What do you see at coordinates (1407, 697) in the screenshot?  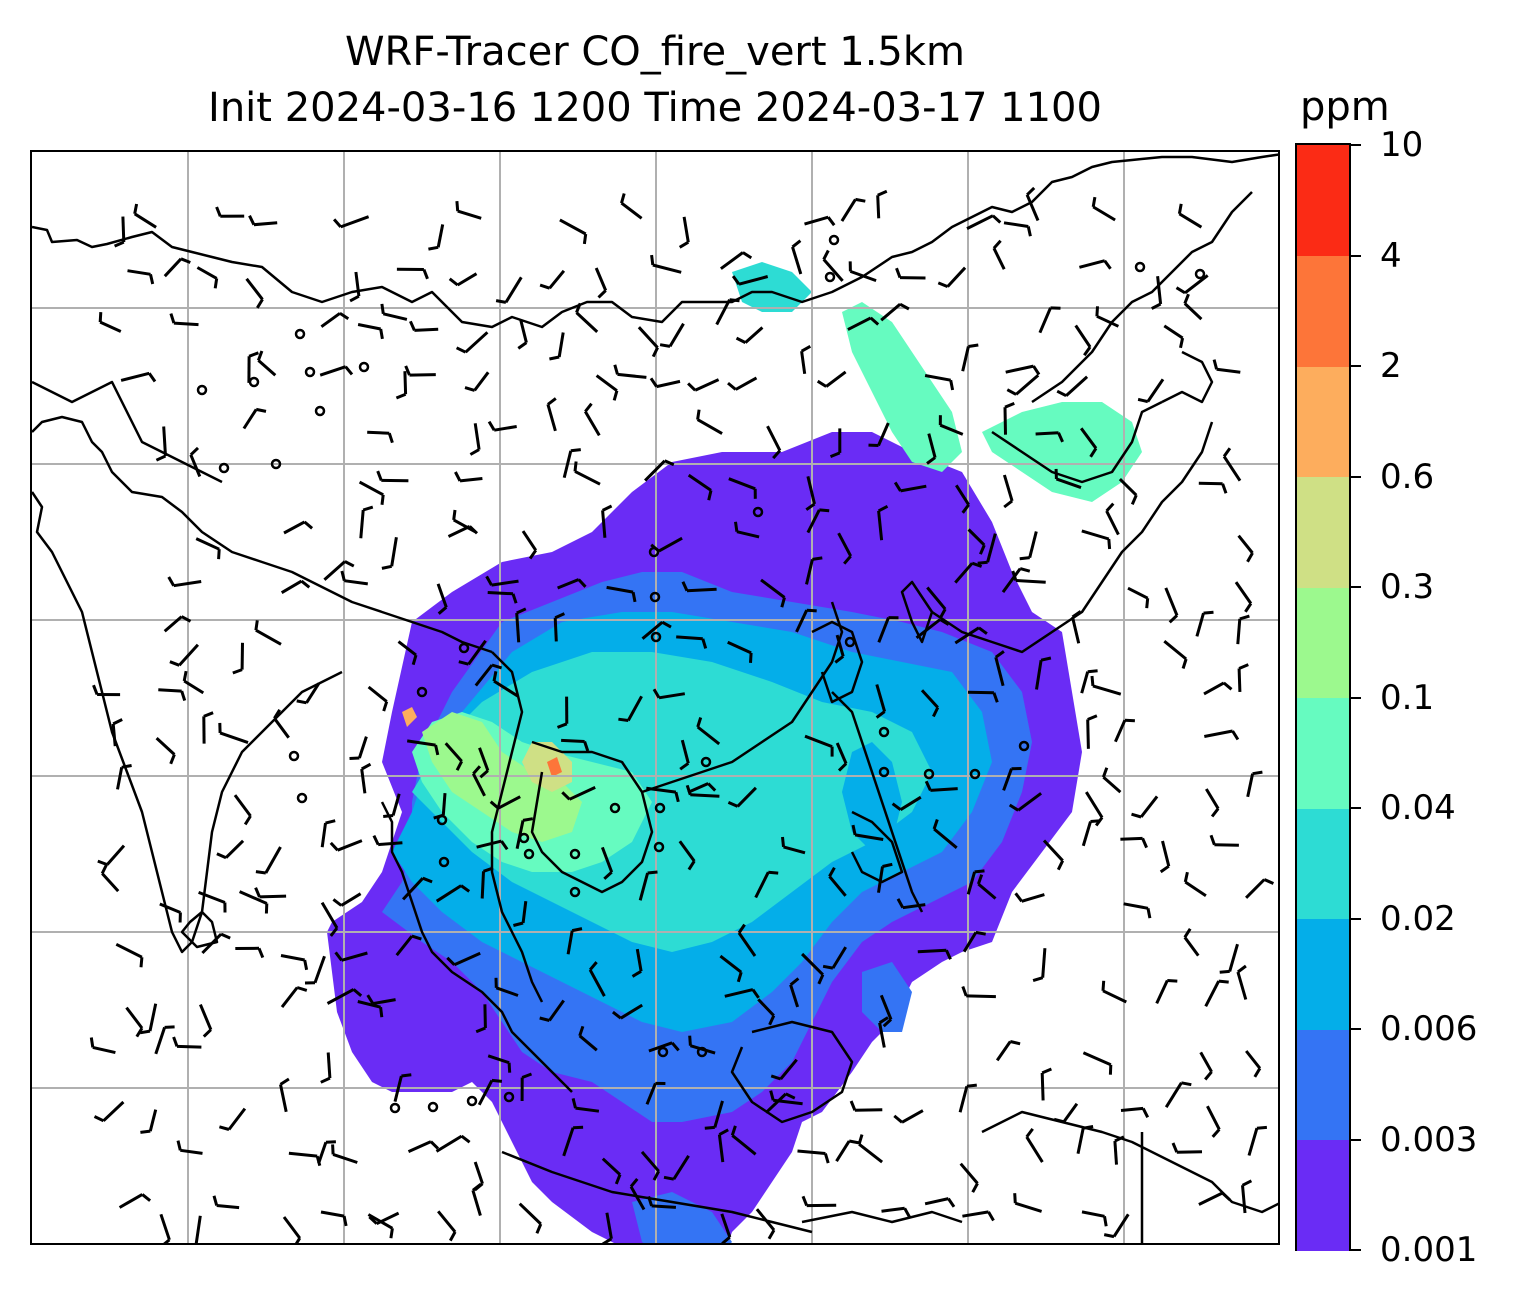 I see `colorbar-tick-label: 0.1` at bounding box center [1407, 697].